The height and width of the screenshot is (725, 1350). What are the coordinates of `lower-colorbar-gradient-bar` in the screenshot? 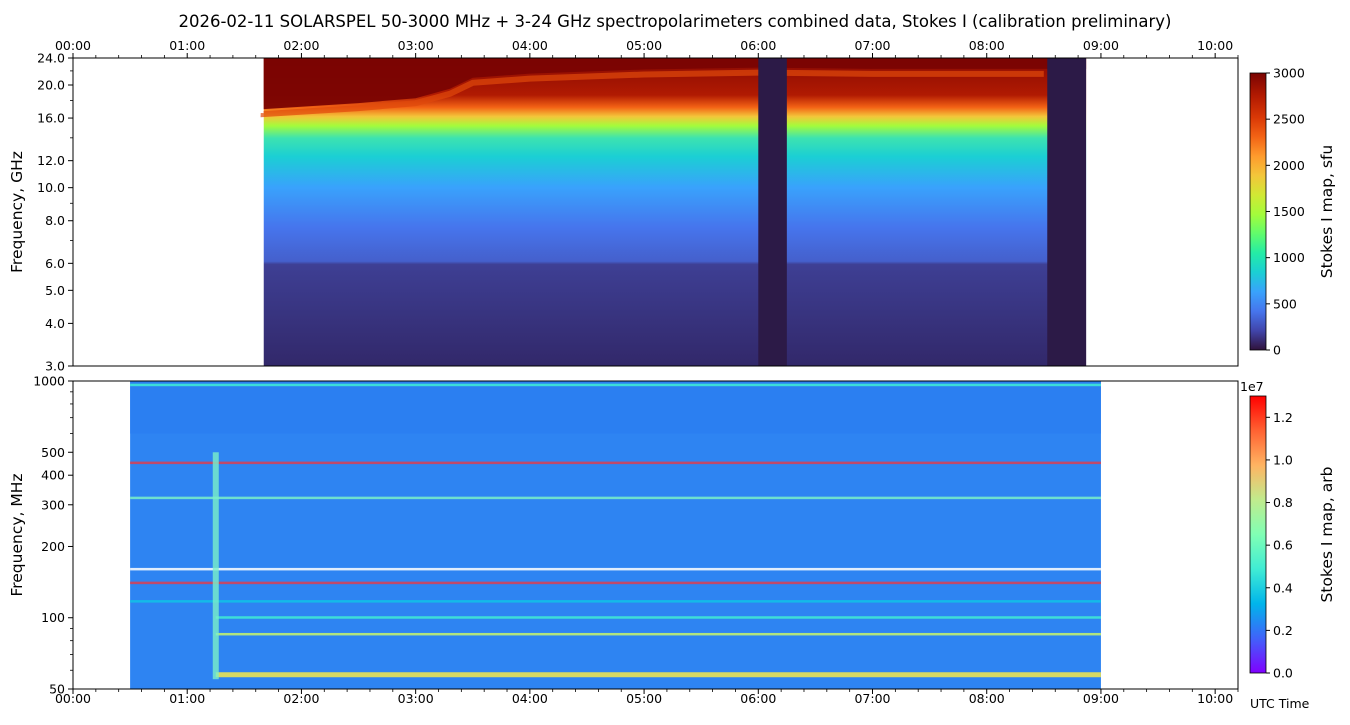 It's located at (1258, 534).